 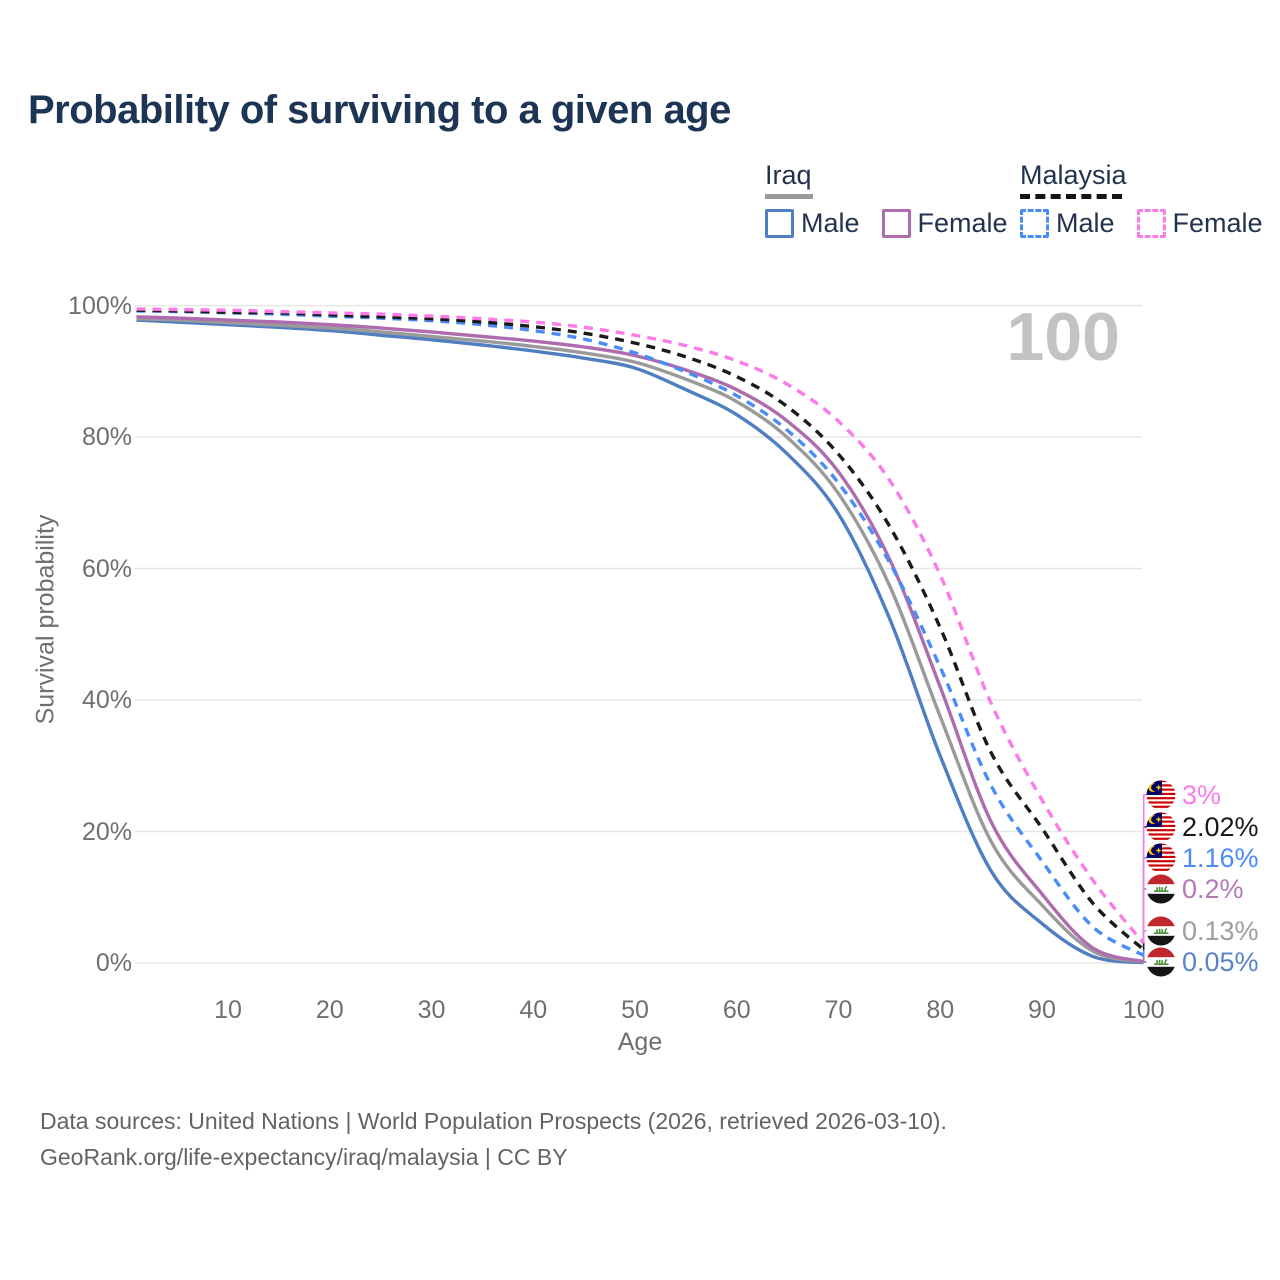 I want to click on x-tick-label: 30, so click(x=431, y=1010).